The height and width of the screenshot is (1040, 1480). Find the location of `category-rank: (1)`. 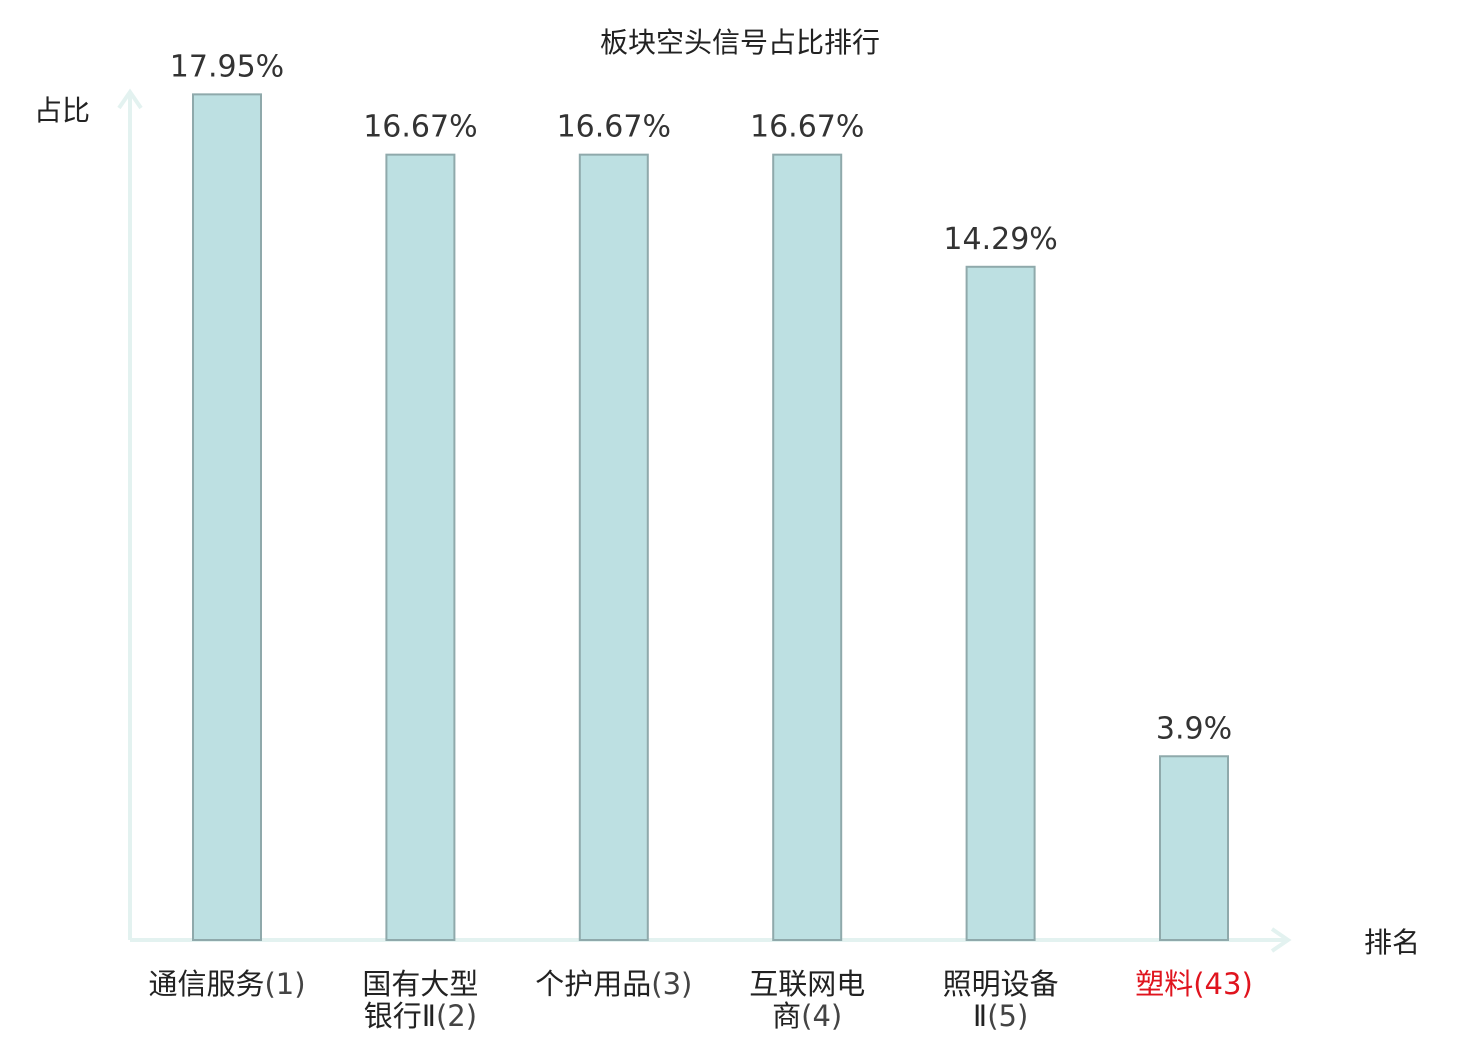

category-rank: (1) is located at coordinates (284, 984).